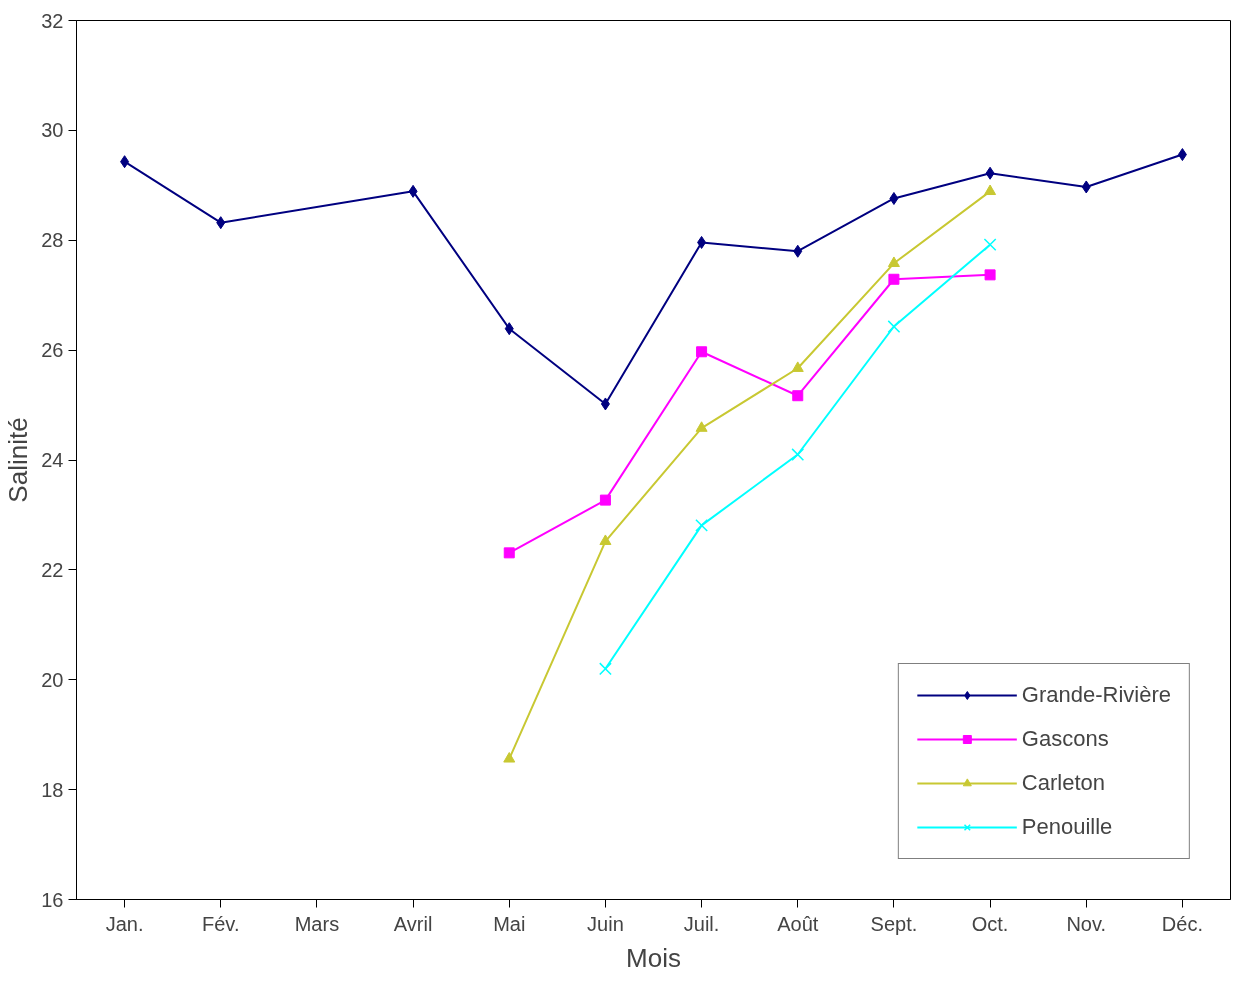 The width and height of the screenshot is (1251, 982). Describe the element at coordinates (52, 569) in the screenshot. I see `y-tick-label: 22` at that location.